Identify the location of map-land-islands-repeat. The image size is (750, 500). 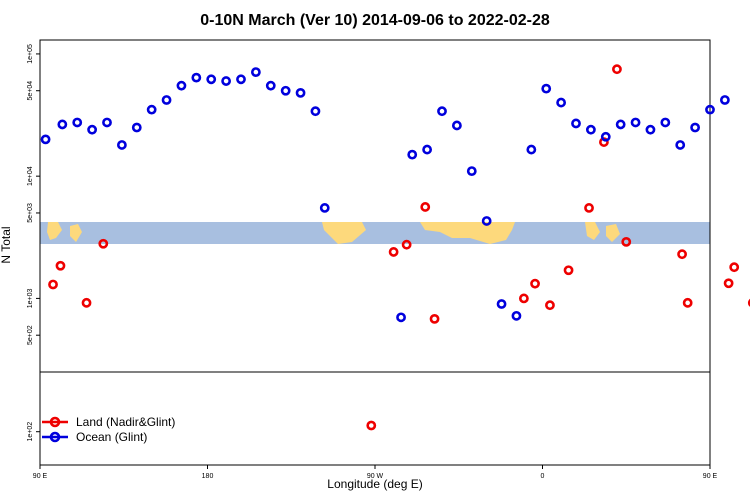
(613, 233).